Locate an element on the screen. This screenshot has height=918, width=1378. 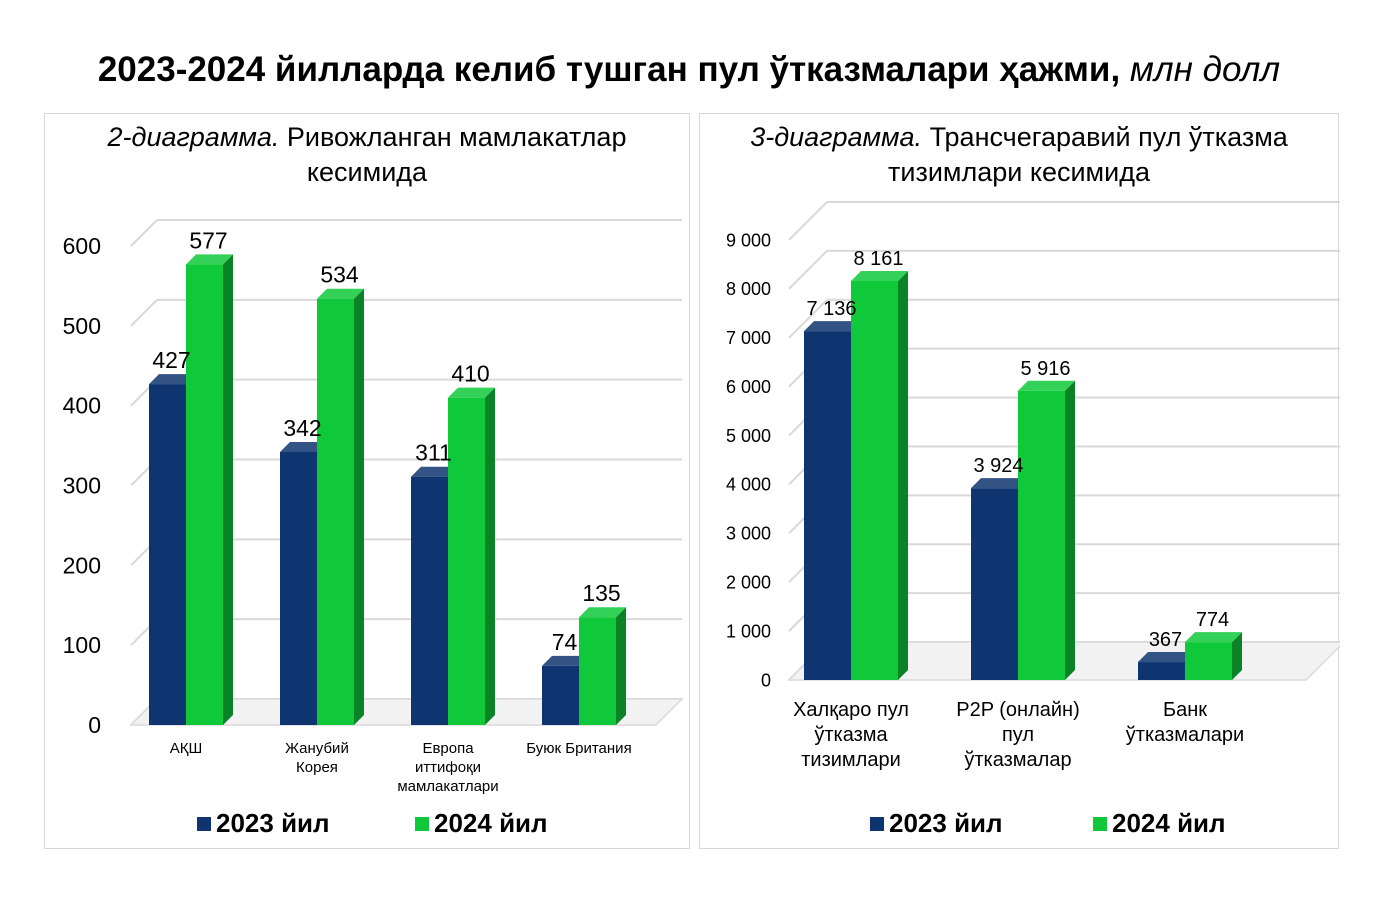
x-tick-label-line: иттифоқи is located at coordinates (448, 767).